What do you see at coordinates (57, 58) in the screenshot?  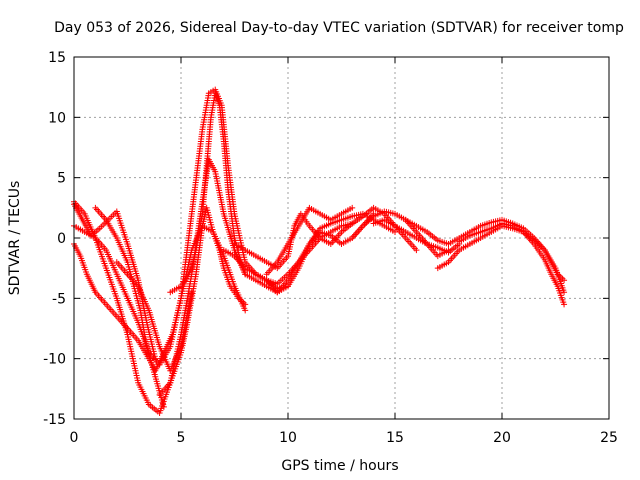 I see `y-tick-label: 15` at bounding box center [57, 58].